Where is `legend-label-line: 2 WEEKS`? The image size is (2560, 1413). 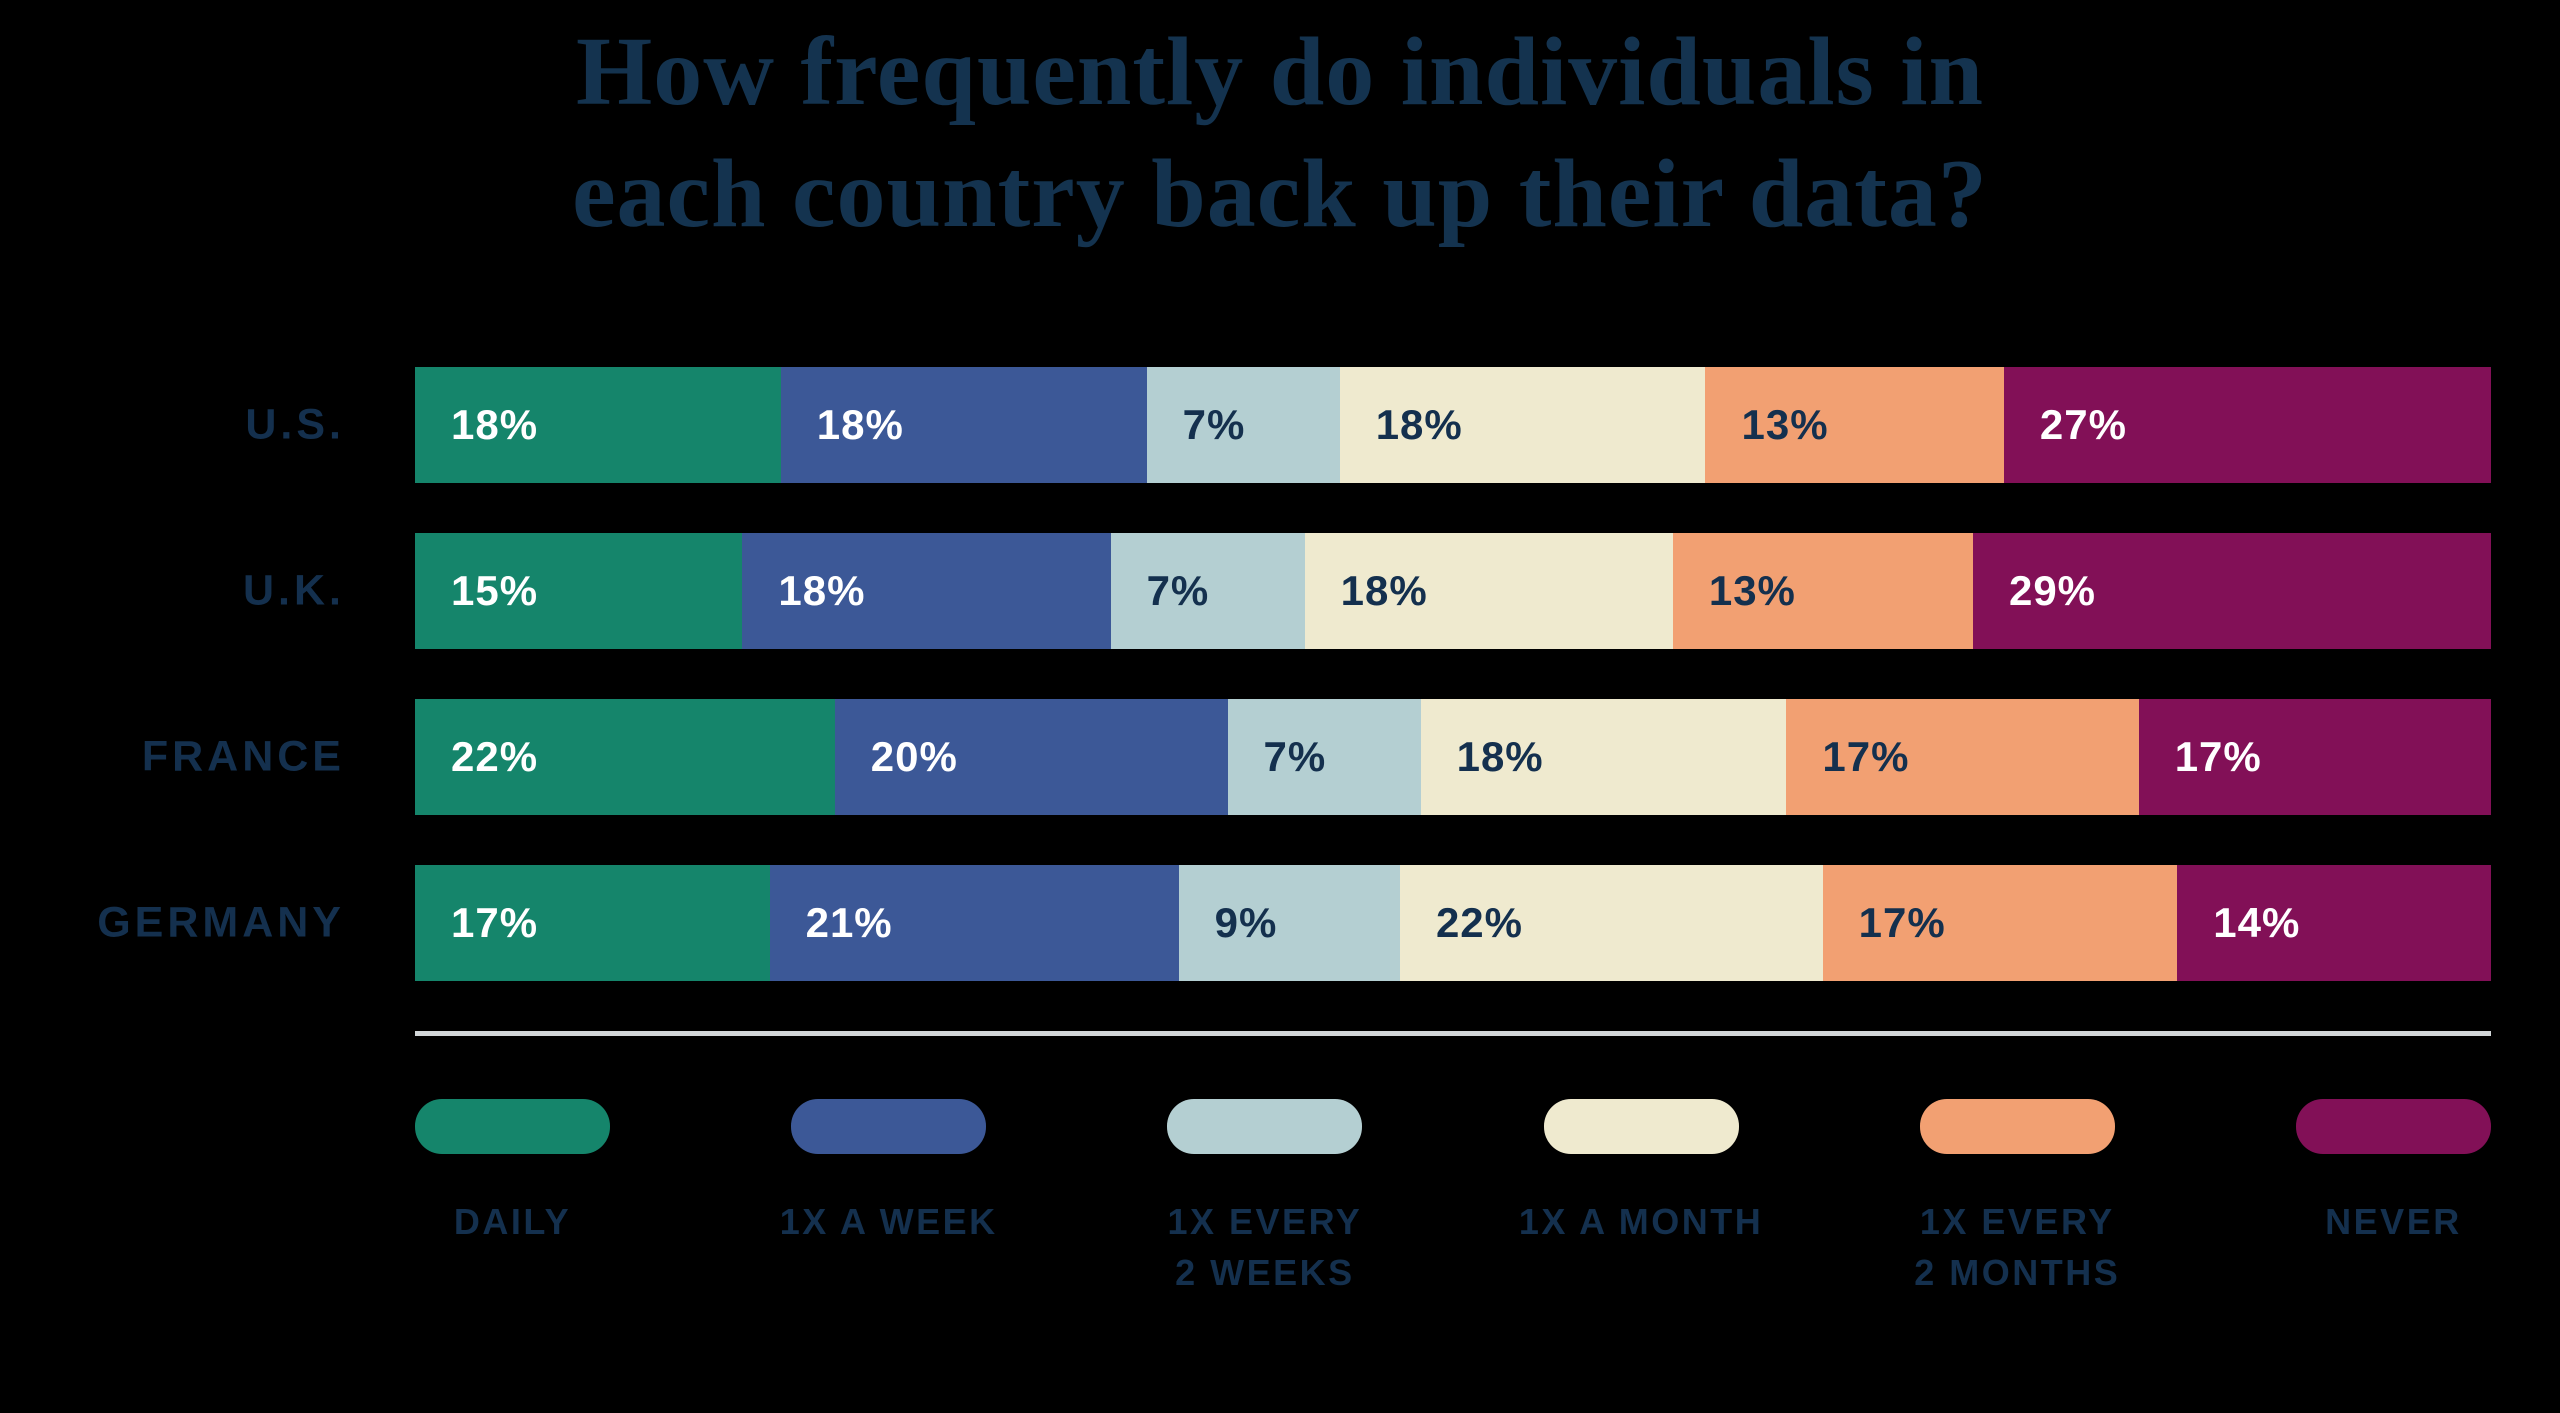
legend-label-line: 2 WEEKS is located at coordinates (1265, 1273).